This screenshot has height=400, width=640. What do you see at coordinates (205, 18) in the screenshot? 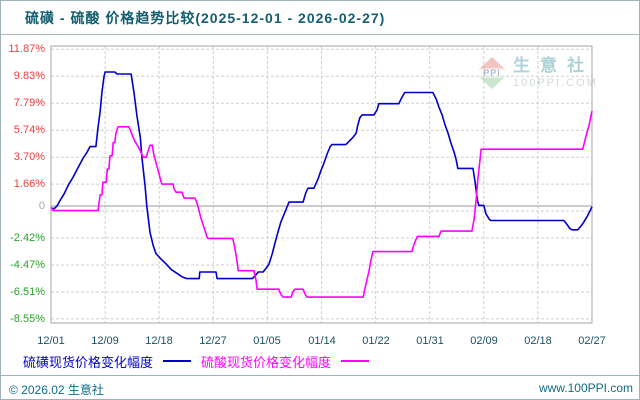
I see `page-title: 硫磺 - 硫酸 价格趋势比较(2025-12-01 - 2026-02-27)` at bounding box center [205, 18].